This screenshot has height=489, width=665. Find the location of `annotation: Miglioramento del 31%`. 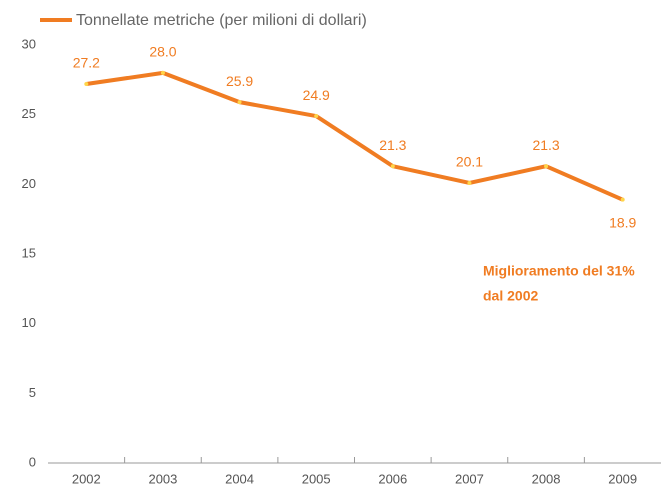

annotation: Miglioramento del 31% is located at coordinates (559, 271).